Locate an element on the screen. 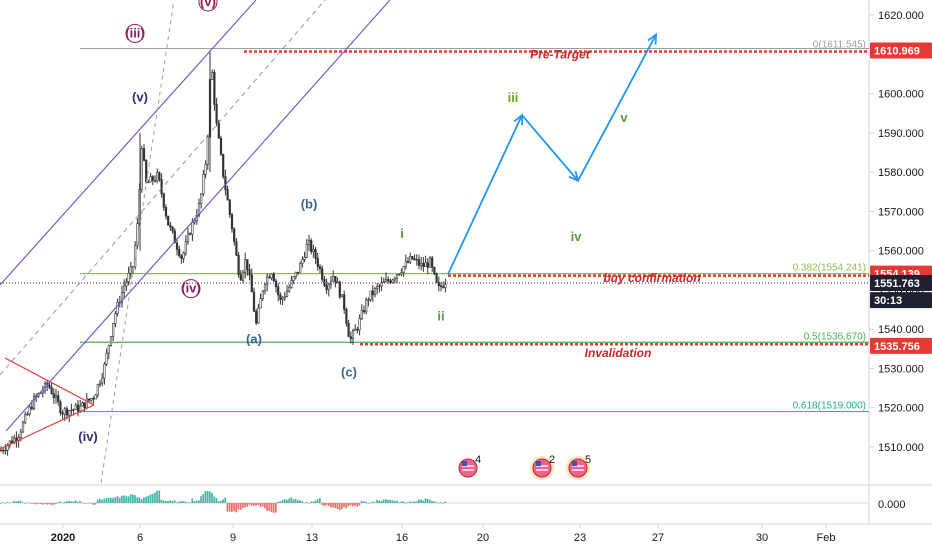 The image size is (932, 550). triangle-lower-line is located at coordinates (47, 427).